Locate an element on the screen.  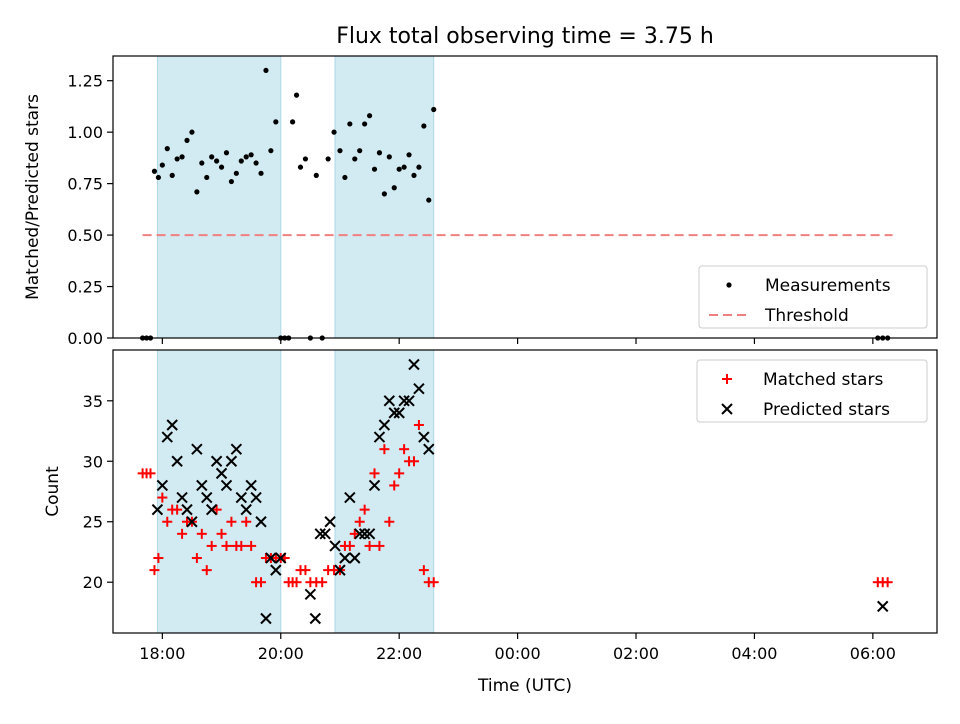
x-tick-label: 02:00 is located at coordinates (636, 653).